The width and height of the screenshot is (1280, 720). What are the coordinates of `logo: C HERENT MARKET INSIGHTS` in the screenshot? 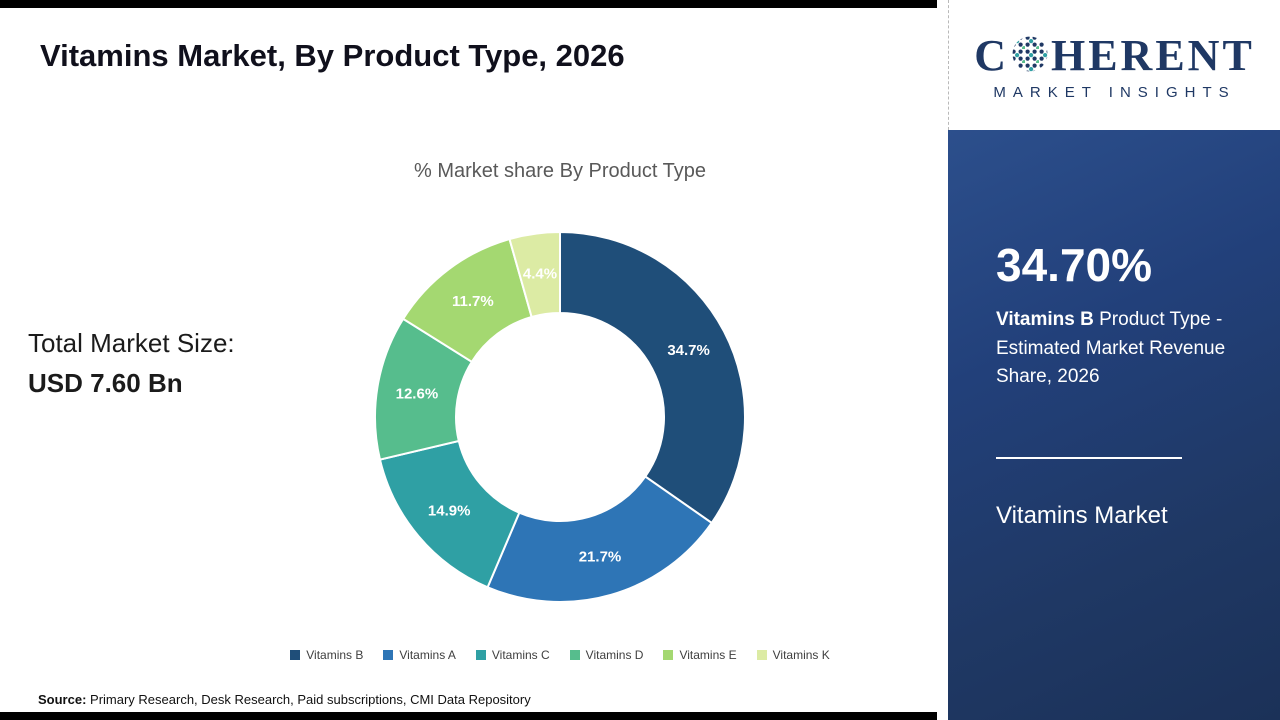 It's located at (1114, 65).